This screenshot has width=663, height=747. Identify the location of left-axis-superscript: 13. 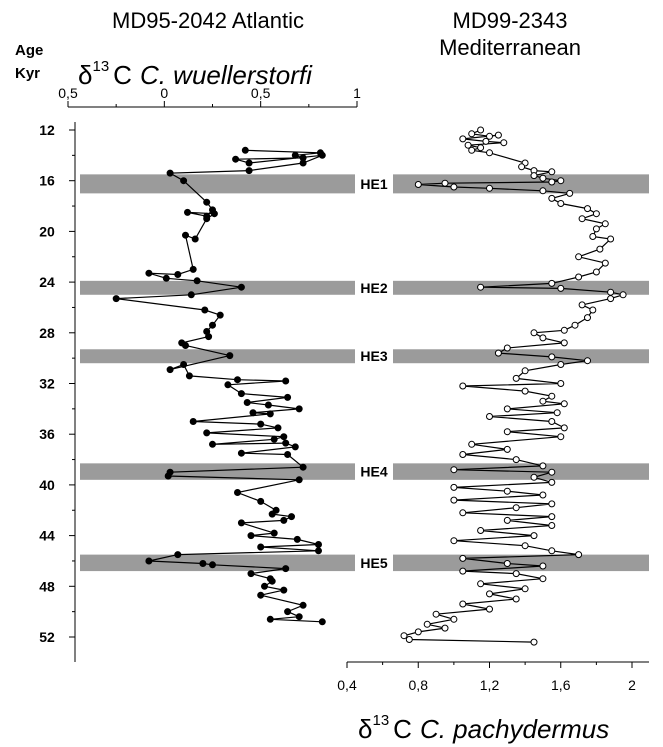
(100, 66).